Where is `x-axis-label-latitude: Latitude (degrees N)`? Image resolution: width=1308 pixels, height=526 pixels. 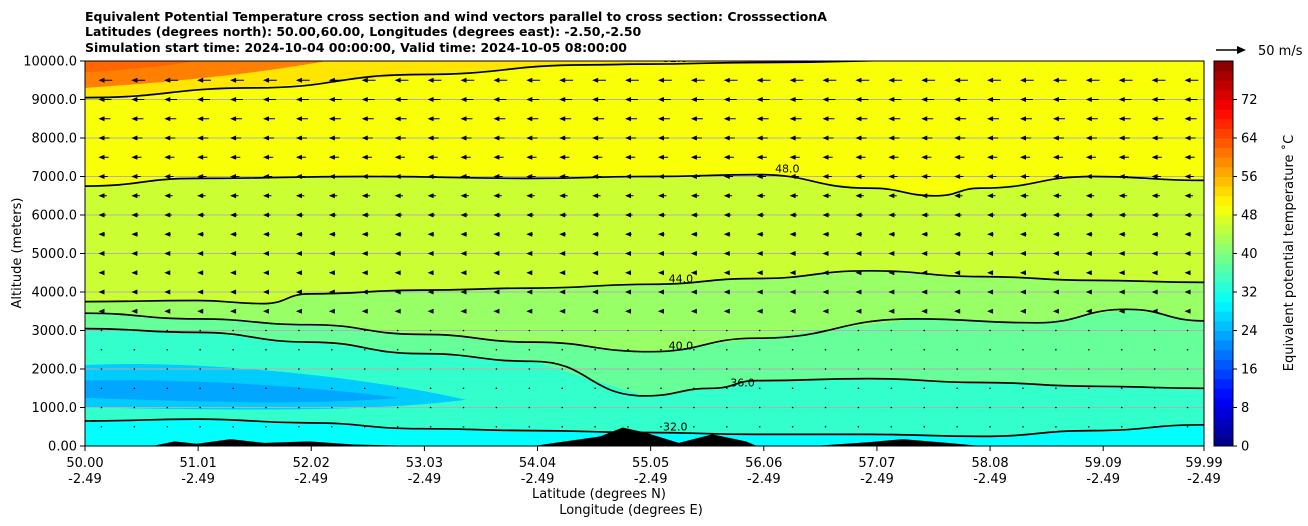
x-axis-label-latitude: Latitude (degrees N) is located at coordinates (599, 494).